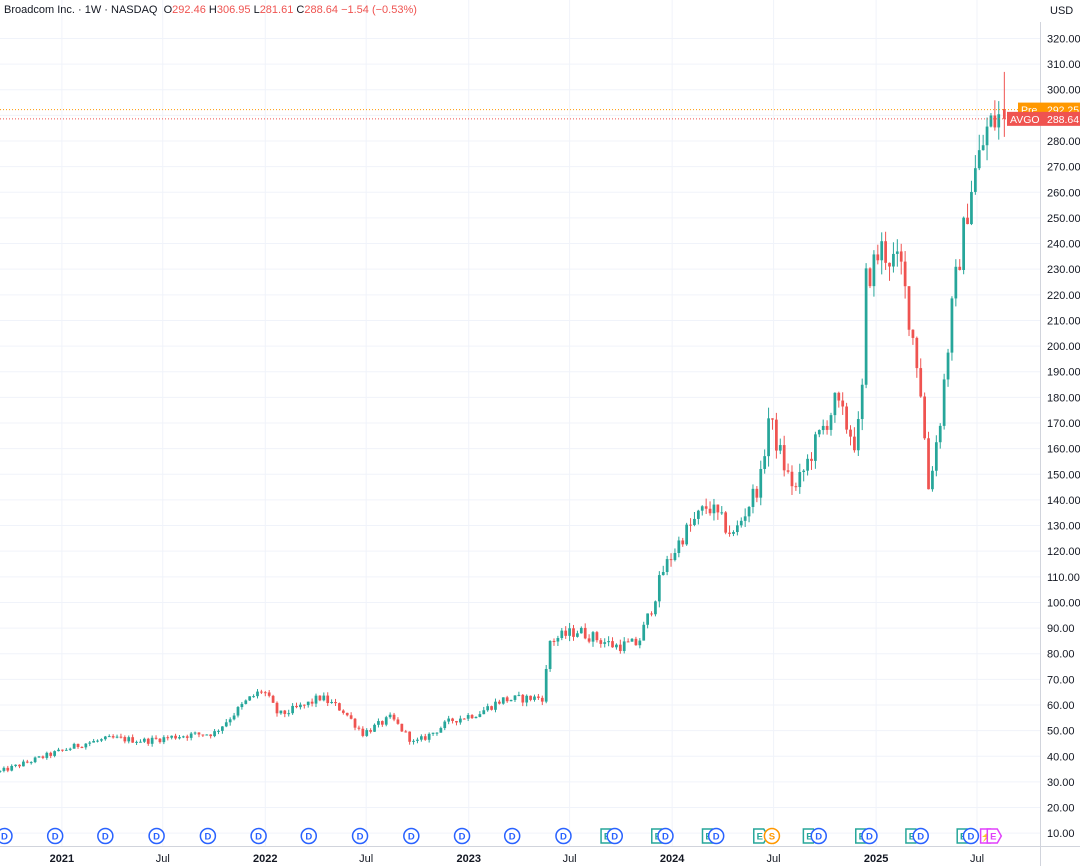 The width and height of the screenshot is (1080, 866). Describe the element at coordinates (772, 836) in the screenshot. I see `split-event-icon: S` at that location.